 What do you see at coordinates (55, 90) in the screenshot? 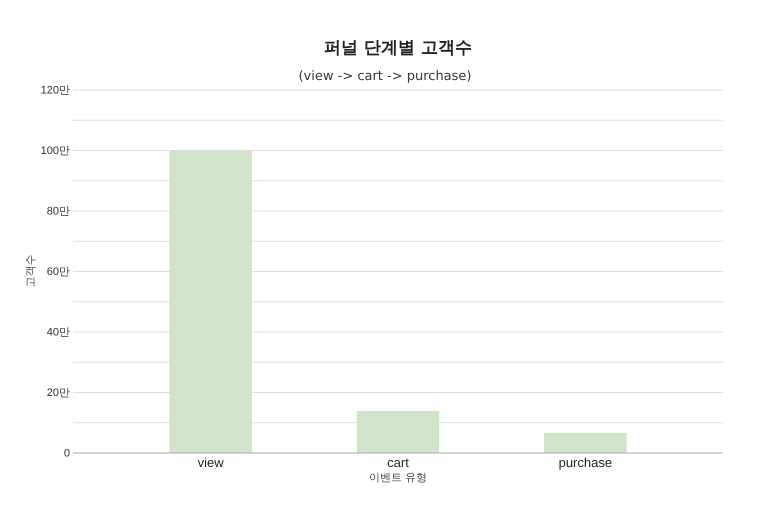
I see `y-tick-label: 120만` at bounding box center [55, 90].